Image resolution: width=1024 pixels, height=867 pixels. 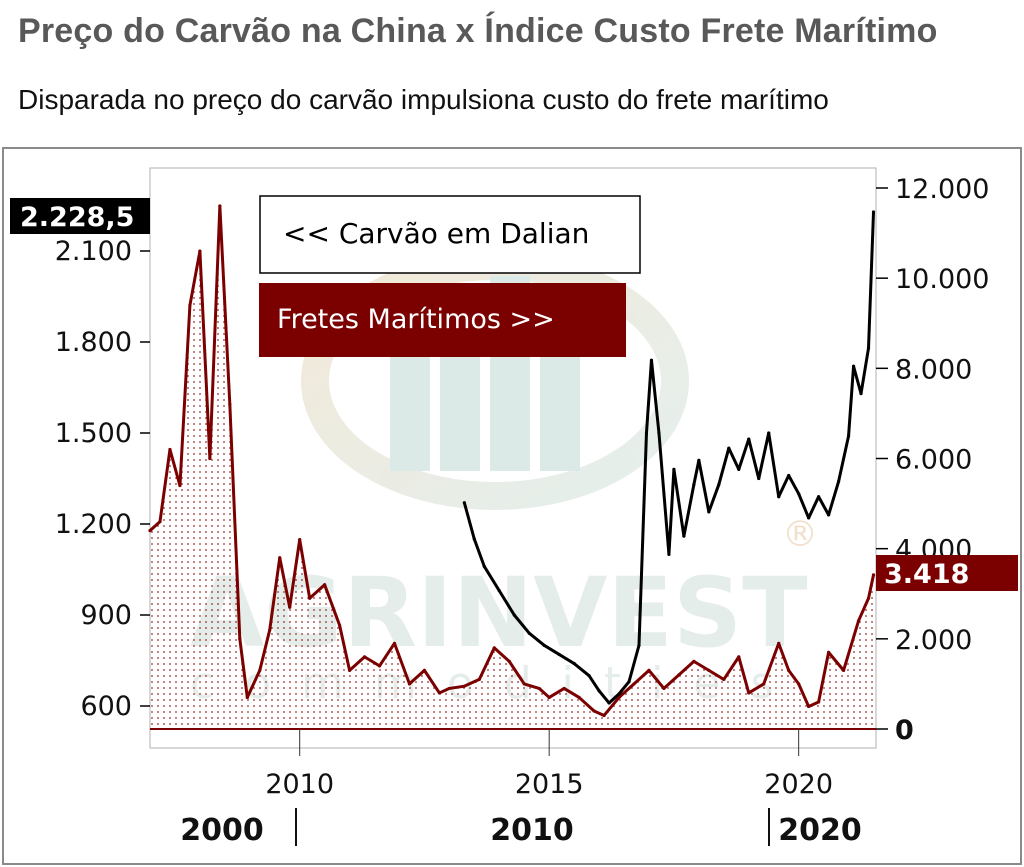 I want to click on legend-item-coal, so click(x=450, y=234).